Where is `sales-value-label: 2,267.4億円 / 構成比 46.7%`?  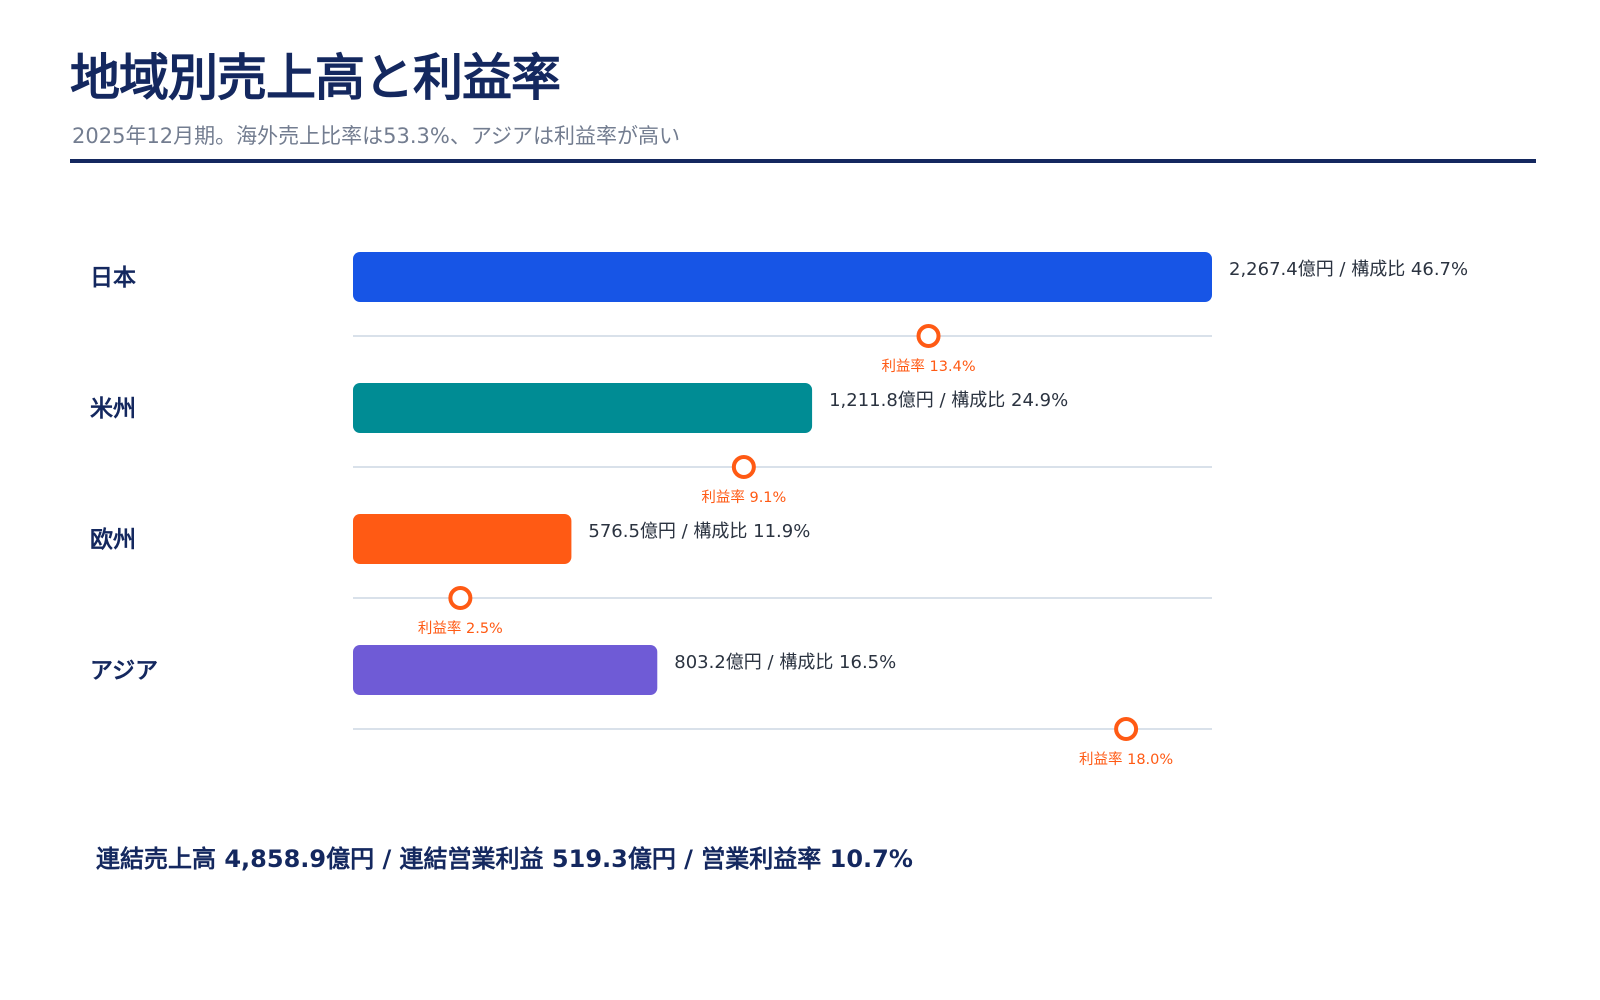 sales-value-label: 2,267.4億円 / 構成比 46.7% is located at coordinates (1348, 269).